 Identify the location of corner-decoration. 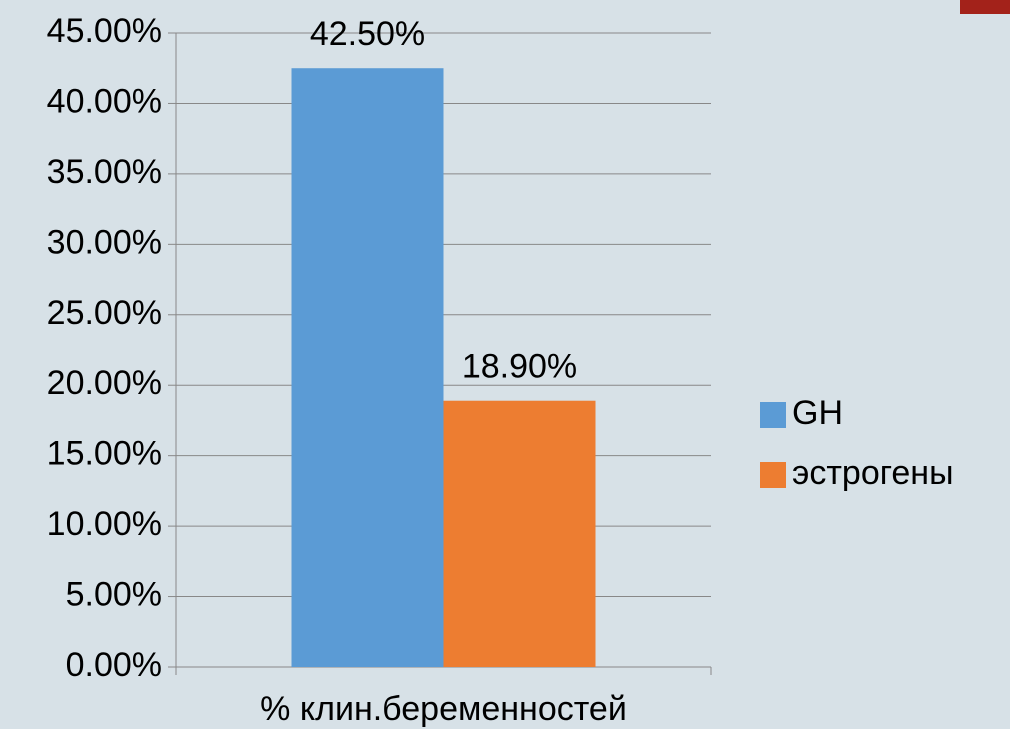
(985, 7).